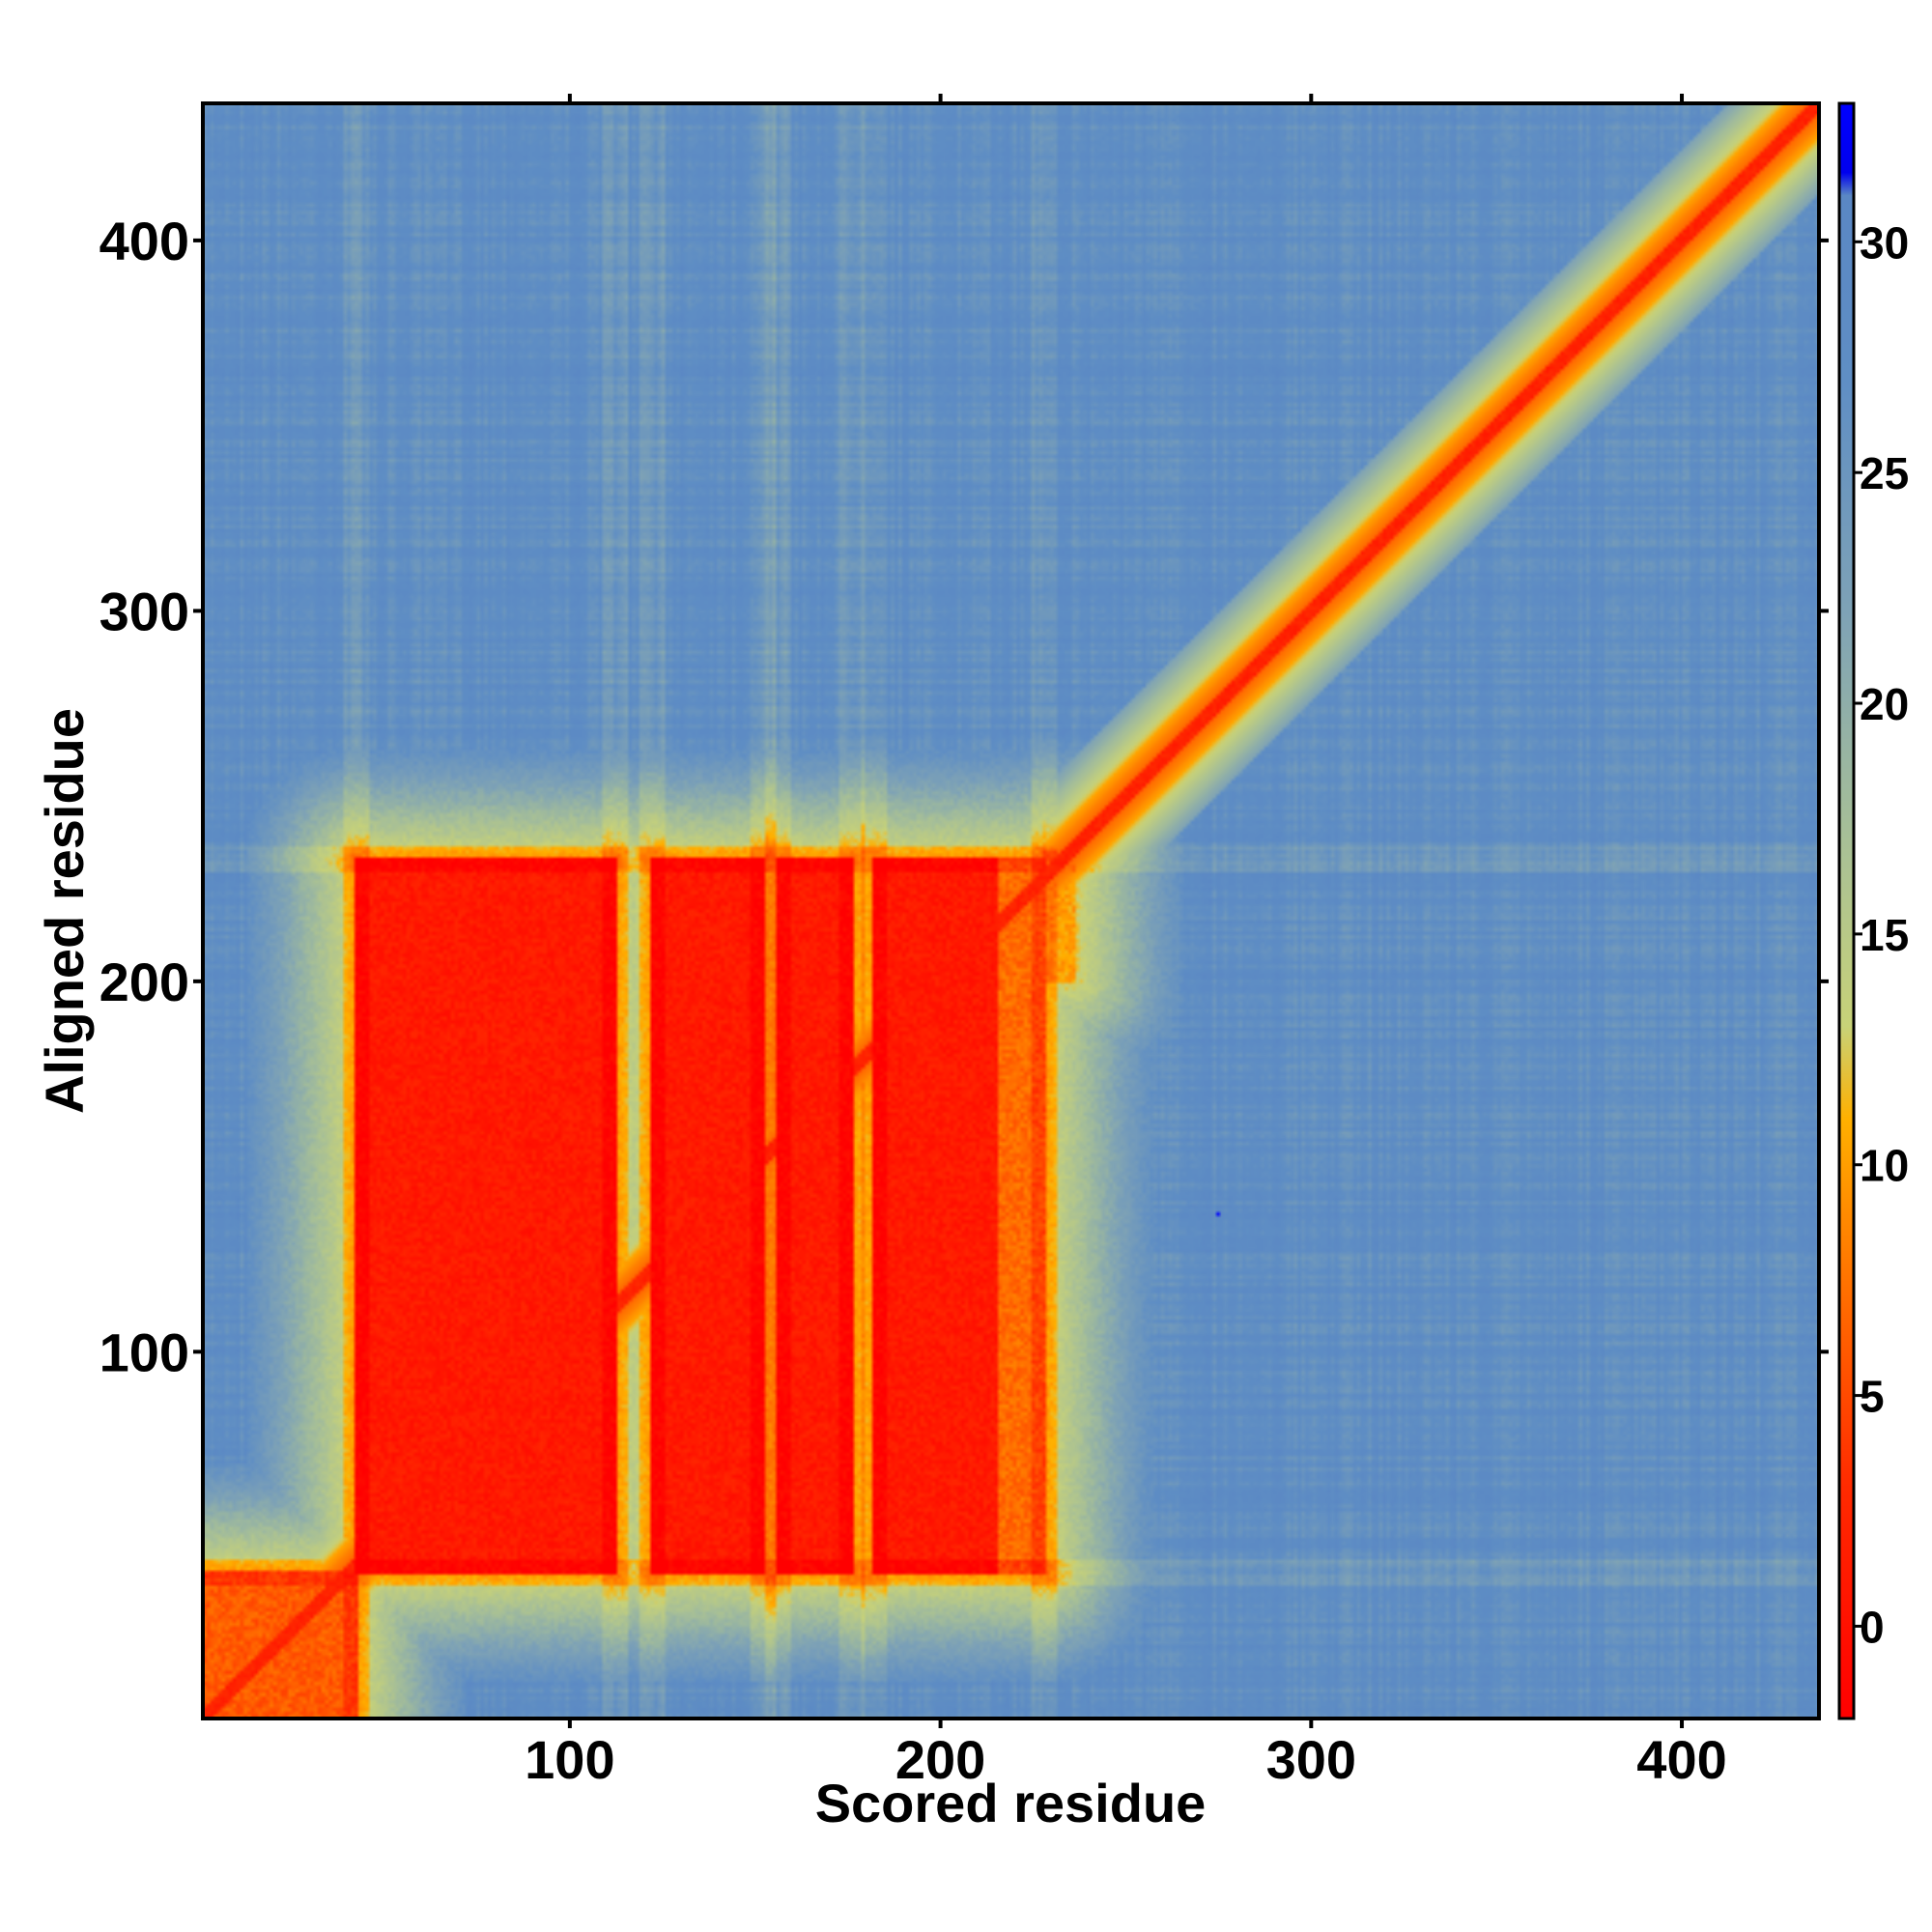 The height and width of the screenshot is (1932, 1932). I want to click on colorbar-tick-label: 5, so click(1872, 1397).